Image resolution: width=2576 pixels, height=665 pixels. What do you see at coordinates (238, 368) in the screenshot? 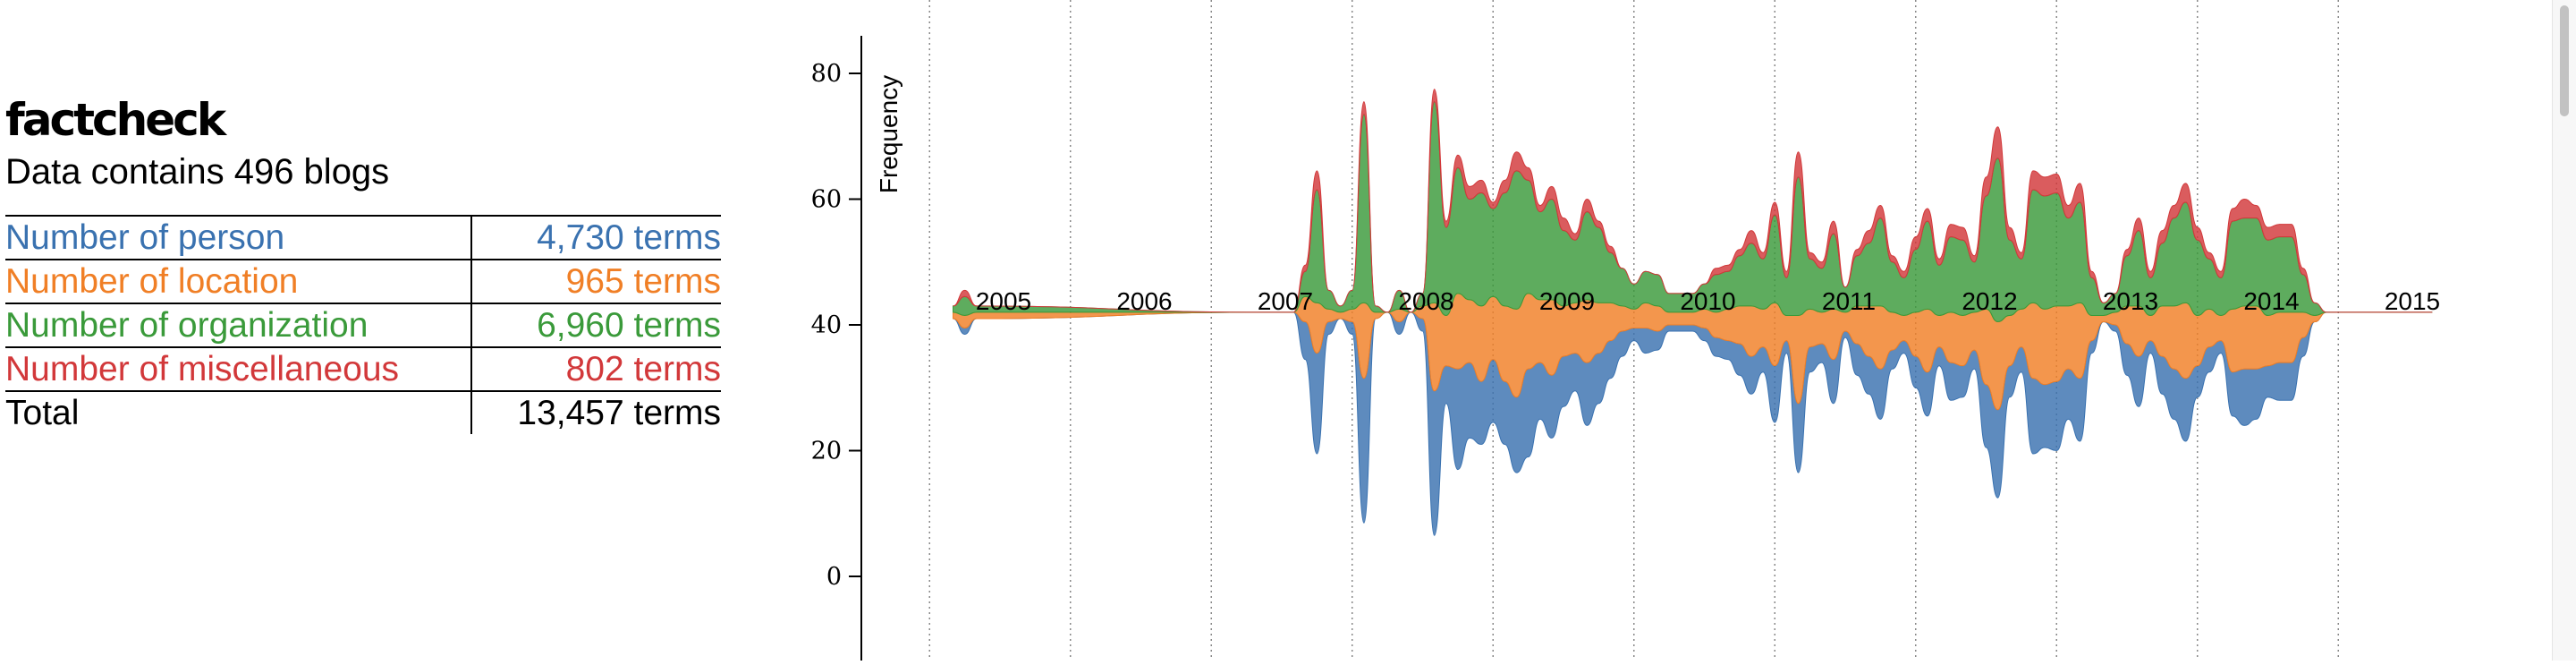
I see `stats-label: Number of miscellaneous` at bounding box center [238, 368].